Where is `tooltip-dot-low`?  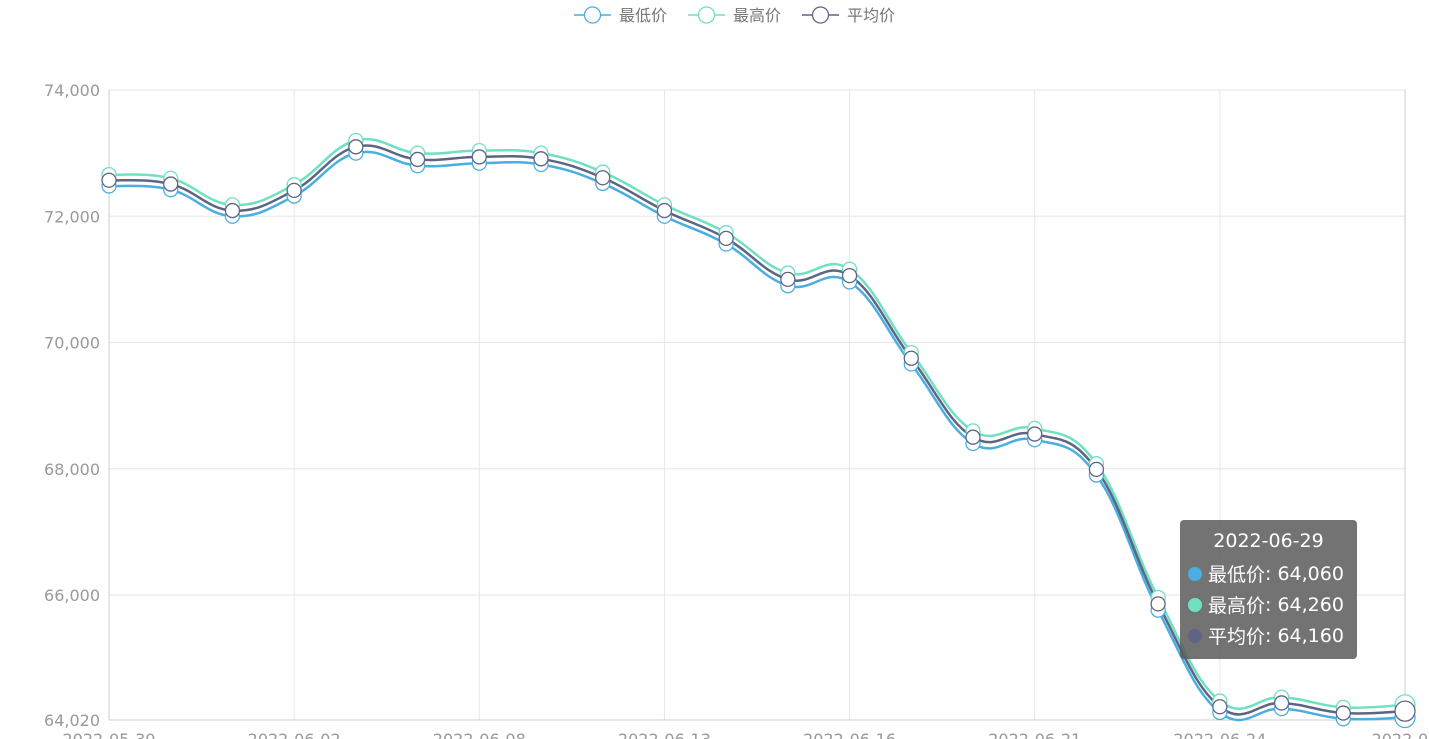
tooltip-dot-low is located at coordinates (1195, 573).